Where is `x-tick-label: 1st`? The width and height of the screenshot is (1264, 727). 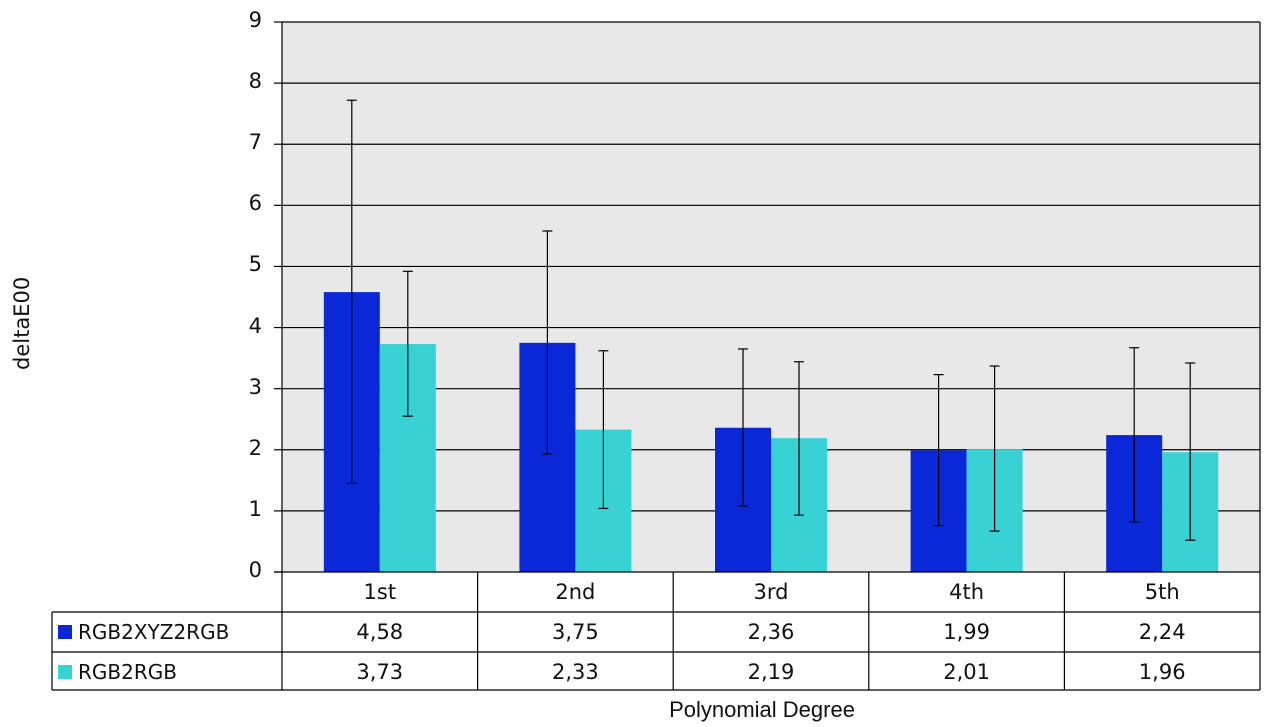 x-tick-label: 1st is located at coordinates (380, 592).